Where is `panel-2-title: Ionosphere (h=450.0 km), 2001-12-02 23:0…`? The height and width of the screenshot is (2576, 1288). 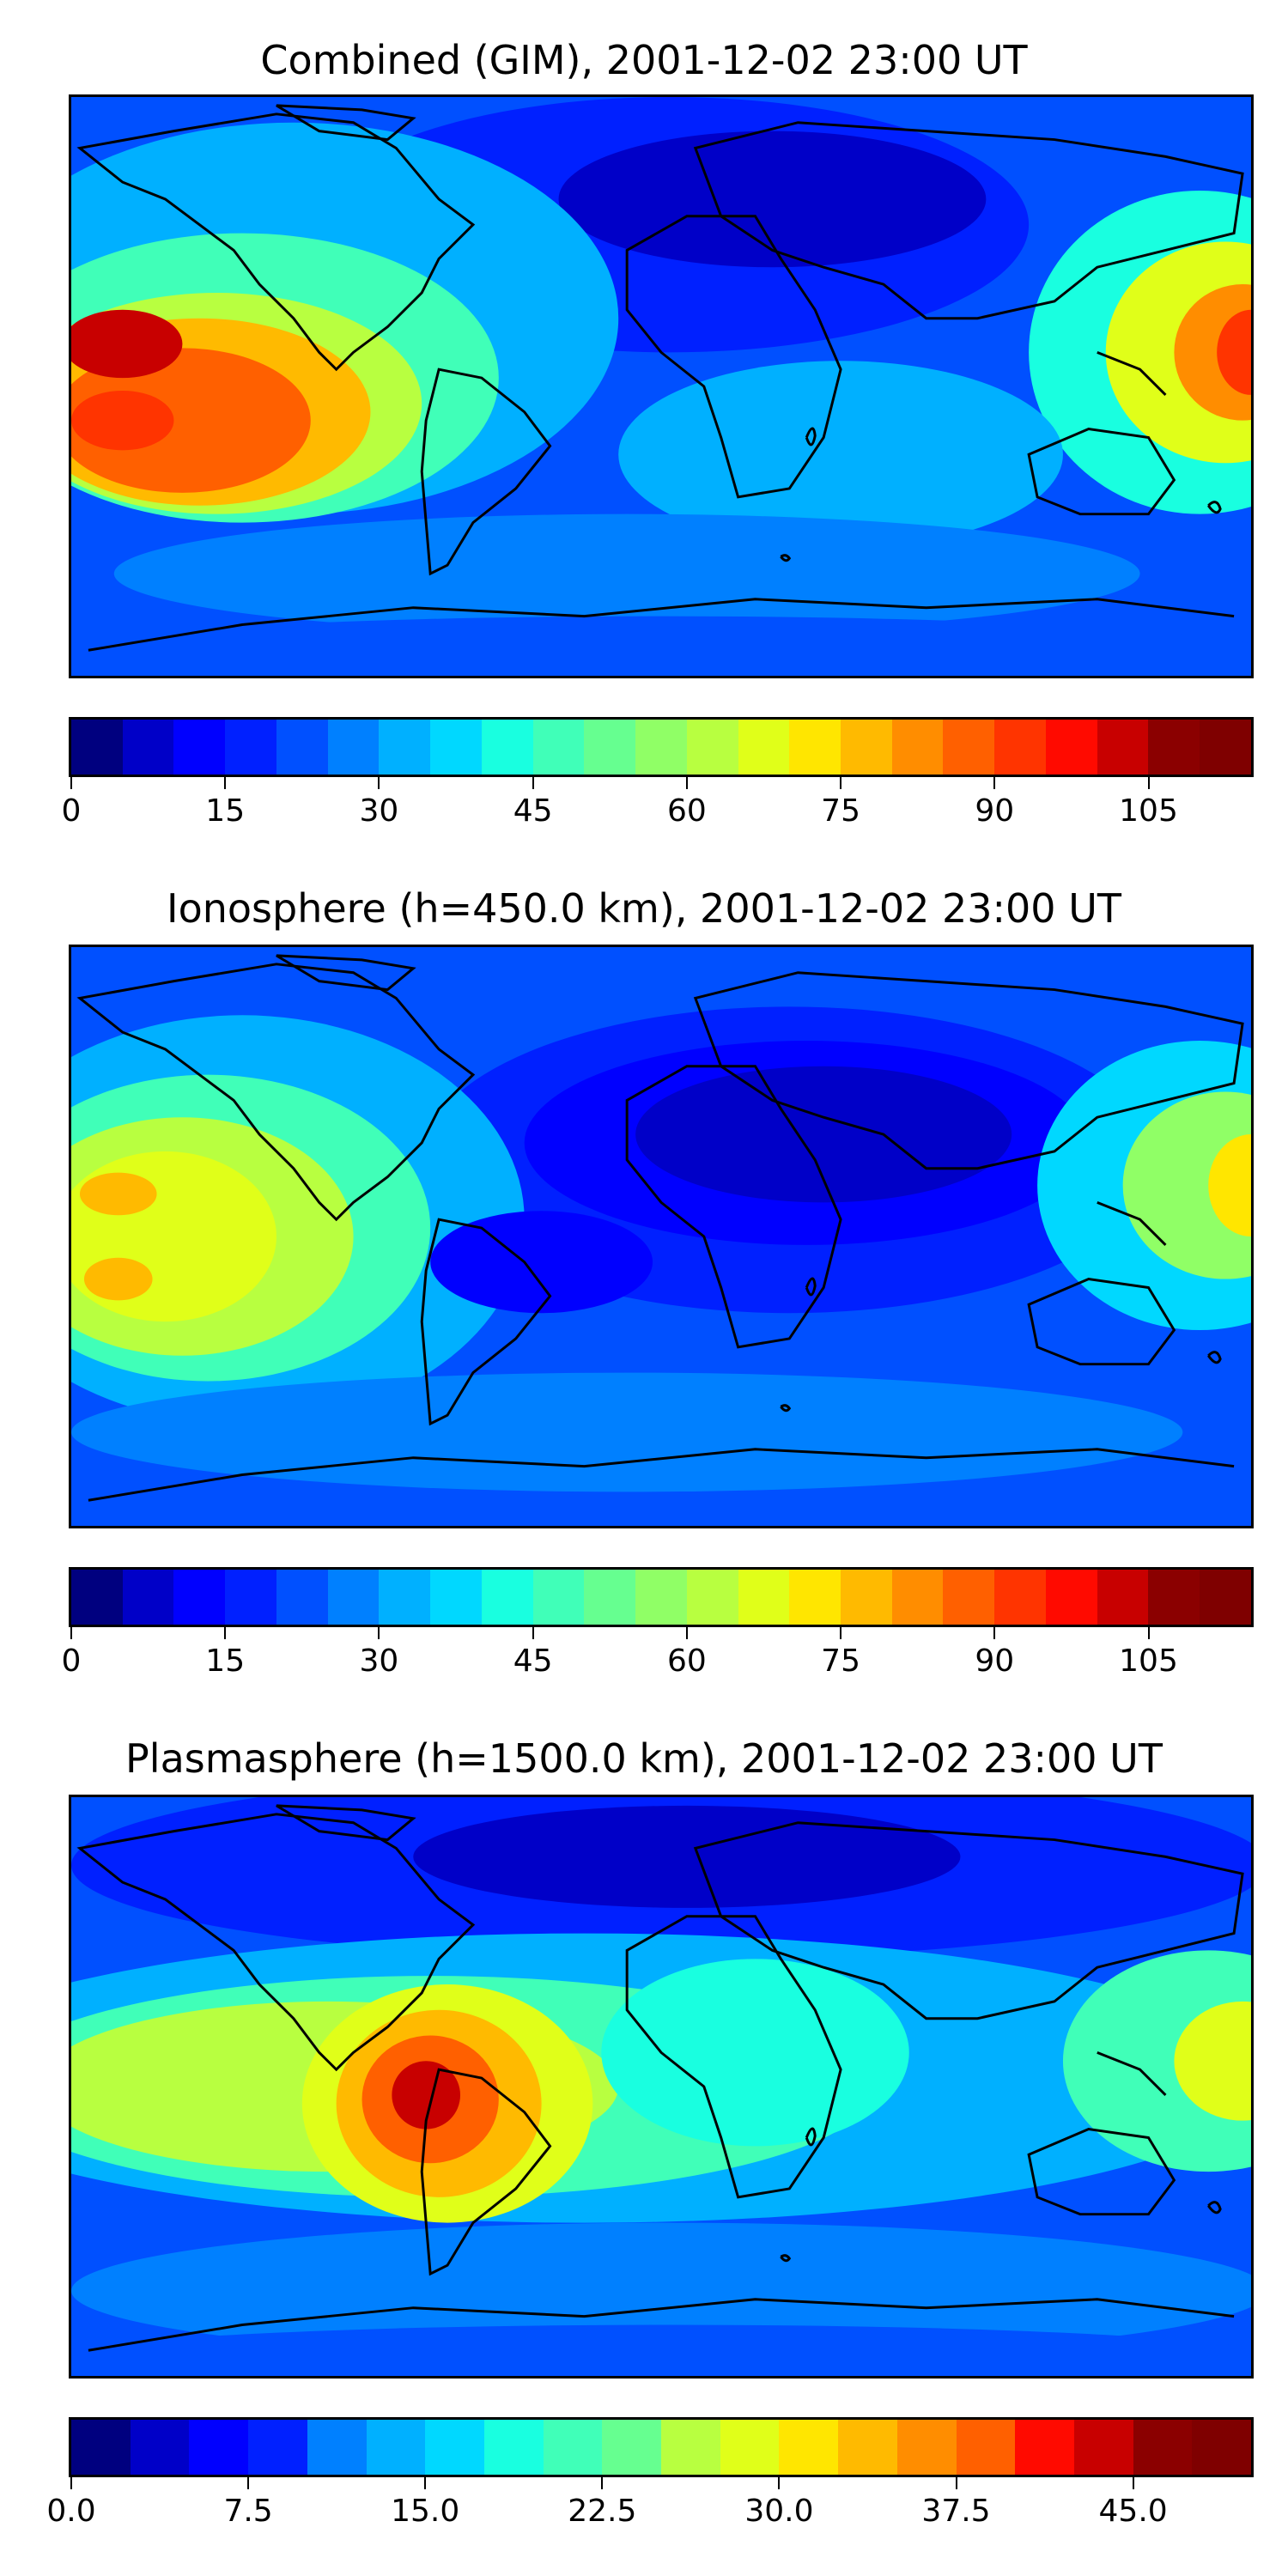 panel-2-title: Ionosphere (h=450.0 km), 2001-12-02 23:0… is located at coordinates (644, 908).